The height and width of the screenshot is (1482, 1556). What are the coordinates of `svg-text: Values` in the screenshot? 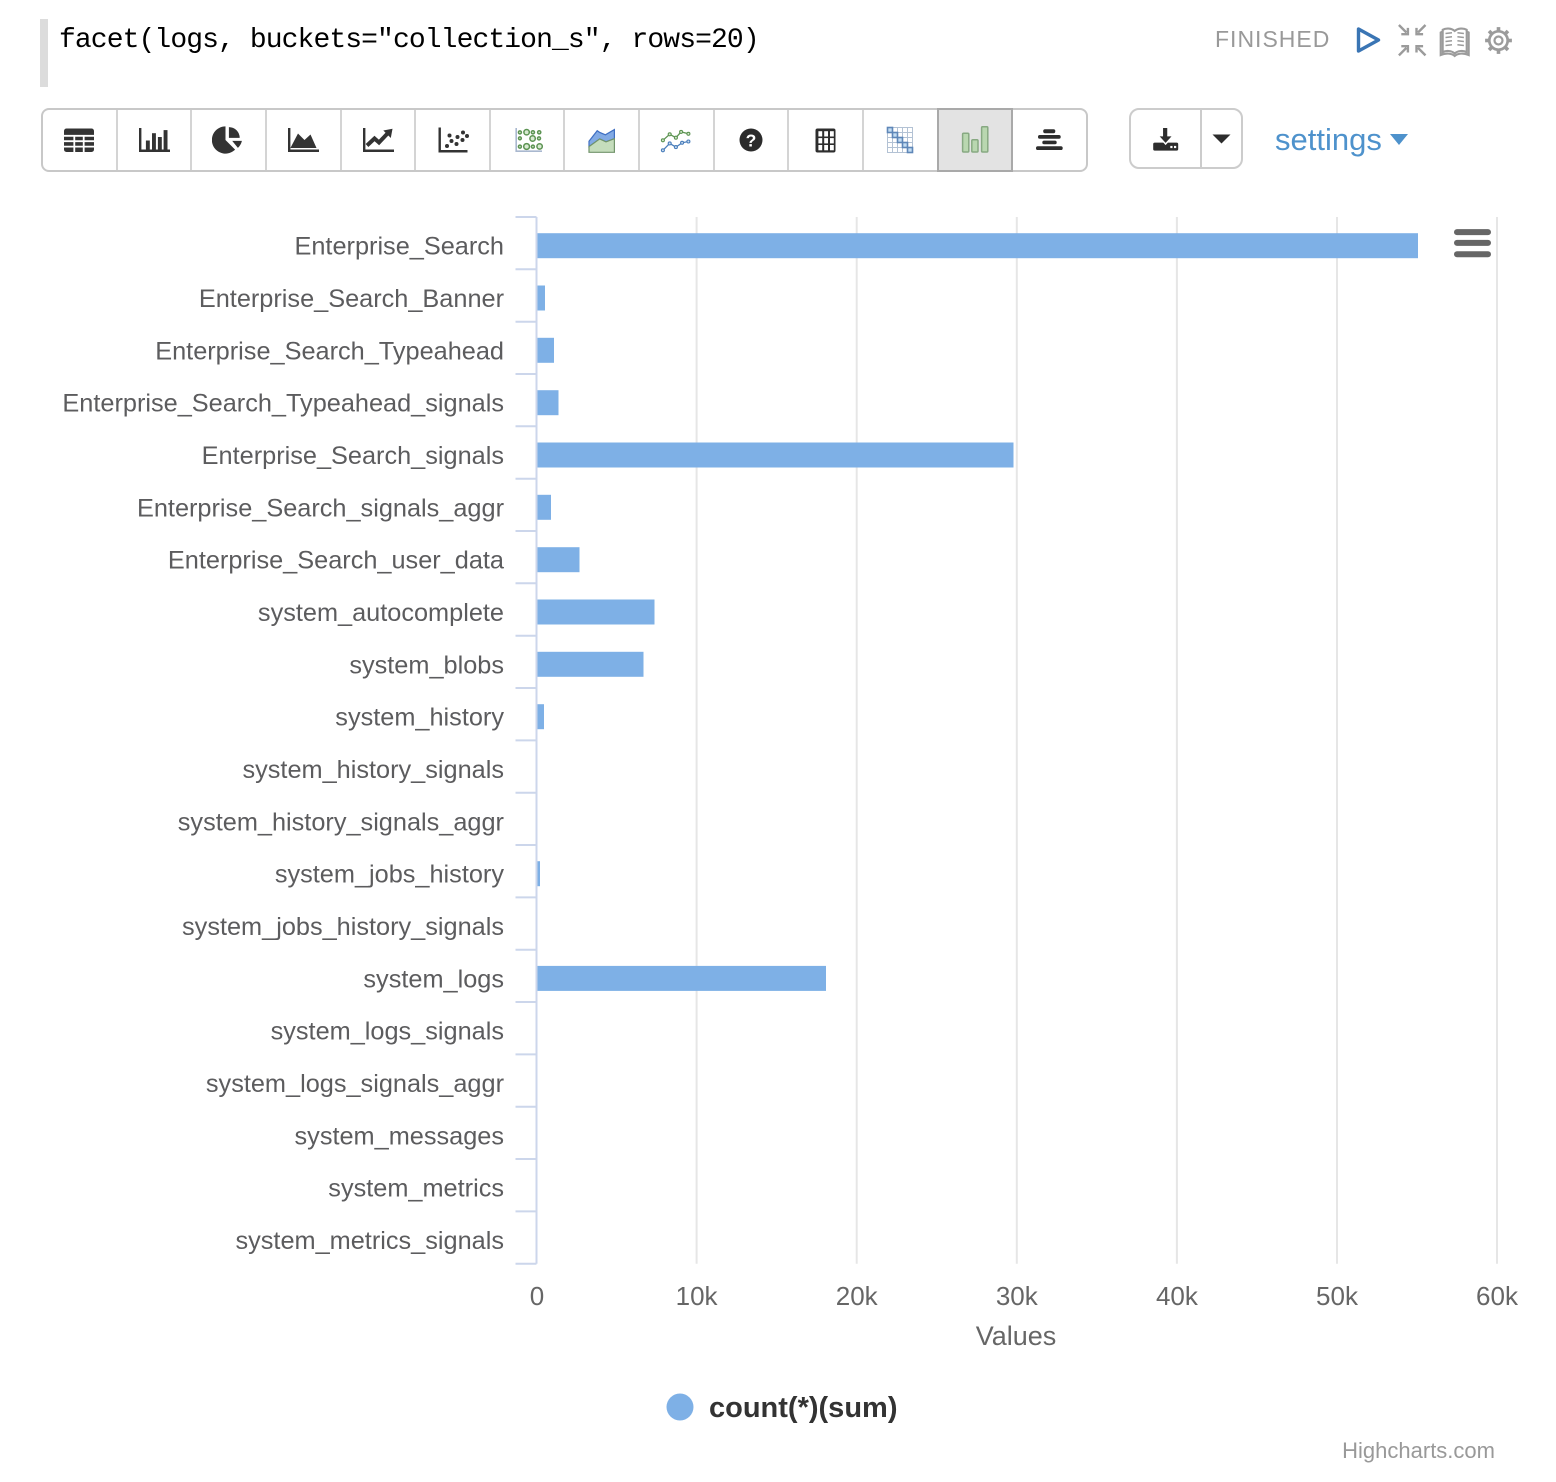 It's located at (1016, 1336).